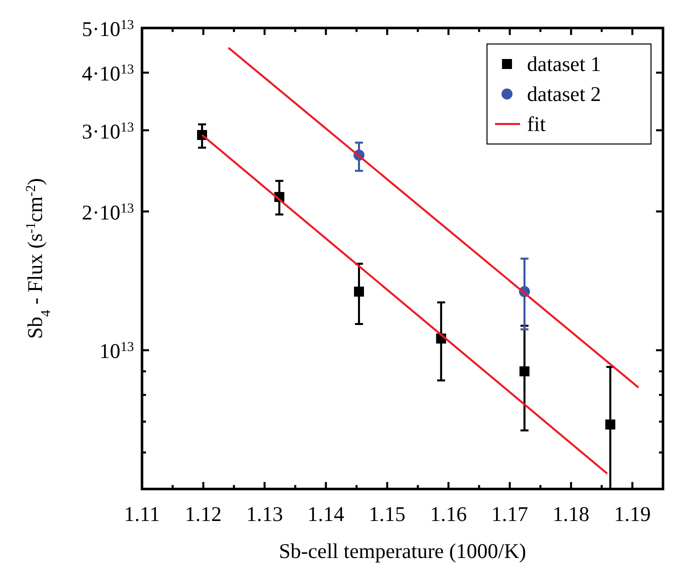 This screenshot has width=673, height=578. What do you see at coordinates (264, 514) in the screenshot?
I see `x-tick-label: 1.13` at bounding box center [264, 514].